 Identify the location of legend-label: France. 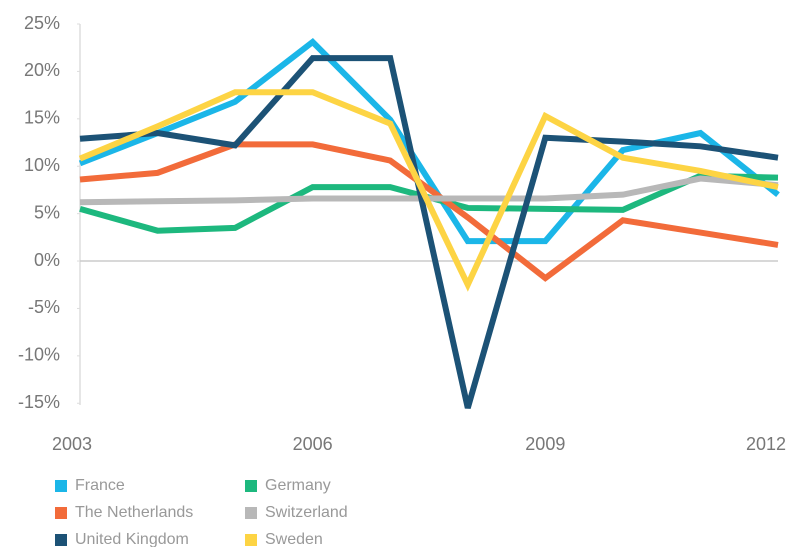
(100, 485).